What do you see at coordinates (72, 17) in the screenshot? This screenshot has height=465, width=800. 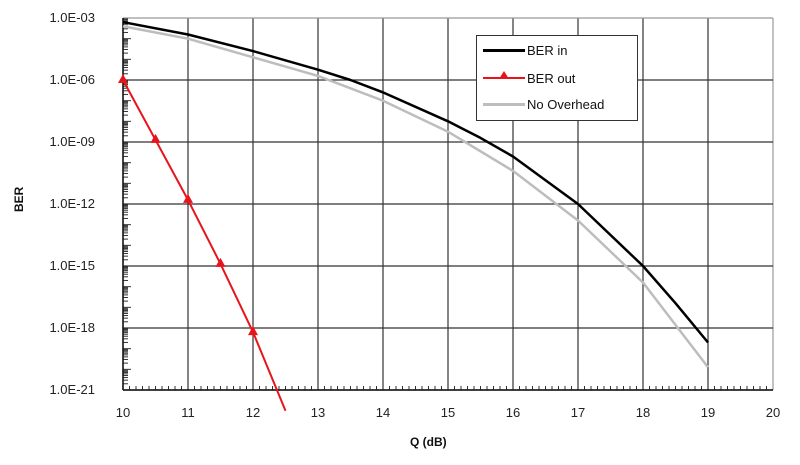 I see `y-tick-label: 1.0E-03` at bounding box center [72, 17].